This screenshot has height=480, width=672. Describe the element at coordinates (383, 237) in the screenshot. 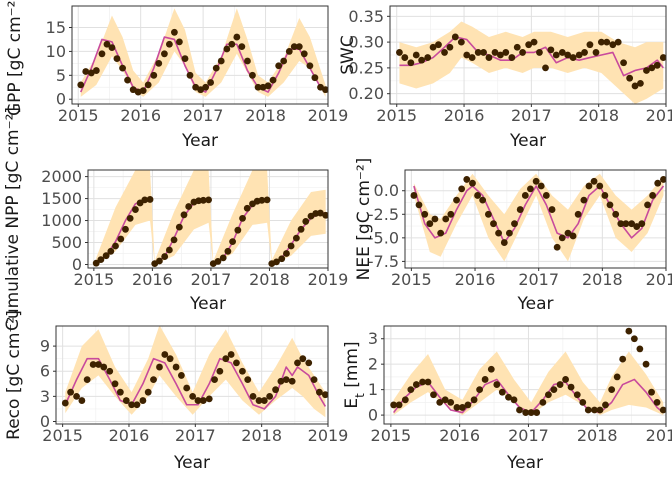

I see `y-tick-label: -5.0` at that location.